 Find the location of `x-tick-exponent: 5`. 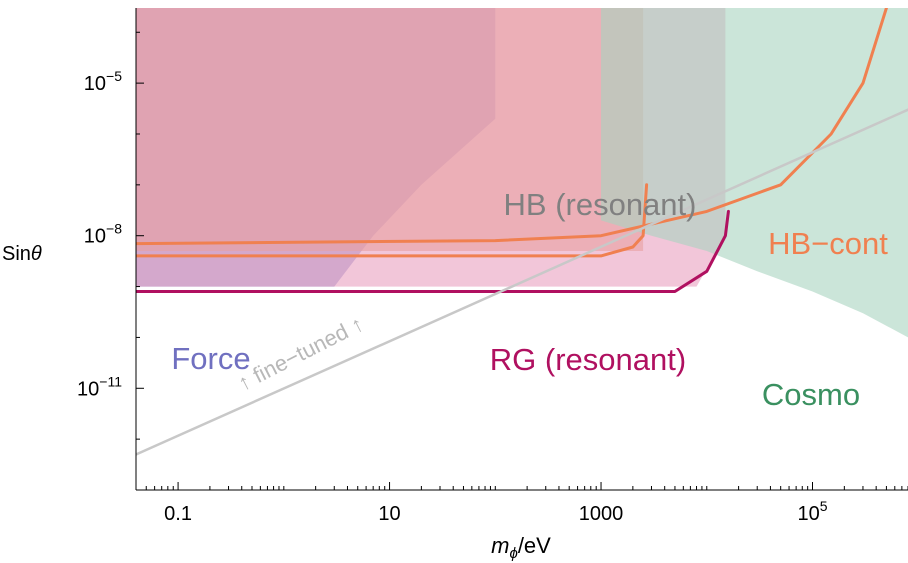

x-tick-exponent: 5 is located at coordinates (824, 506).